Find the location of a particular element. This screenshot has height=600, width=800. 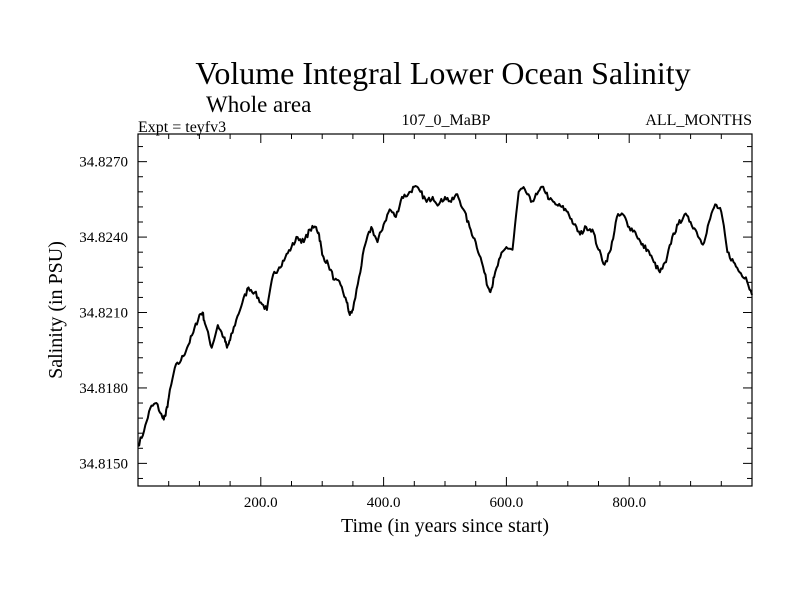

y-tick-label: 34.8240 is located at coordinates (103, 238).